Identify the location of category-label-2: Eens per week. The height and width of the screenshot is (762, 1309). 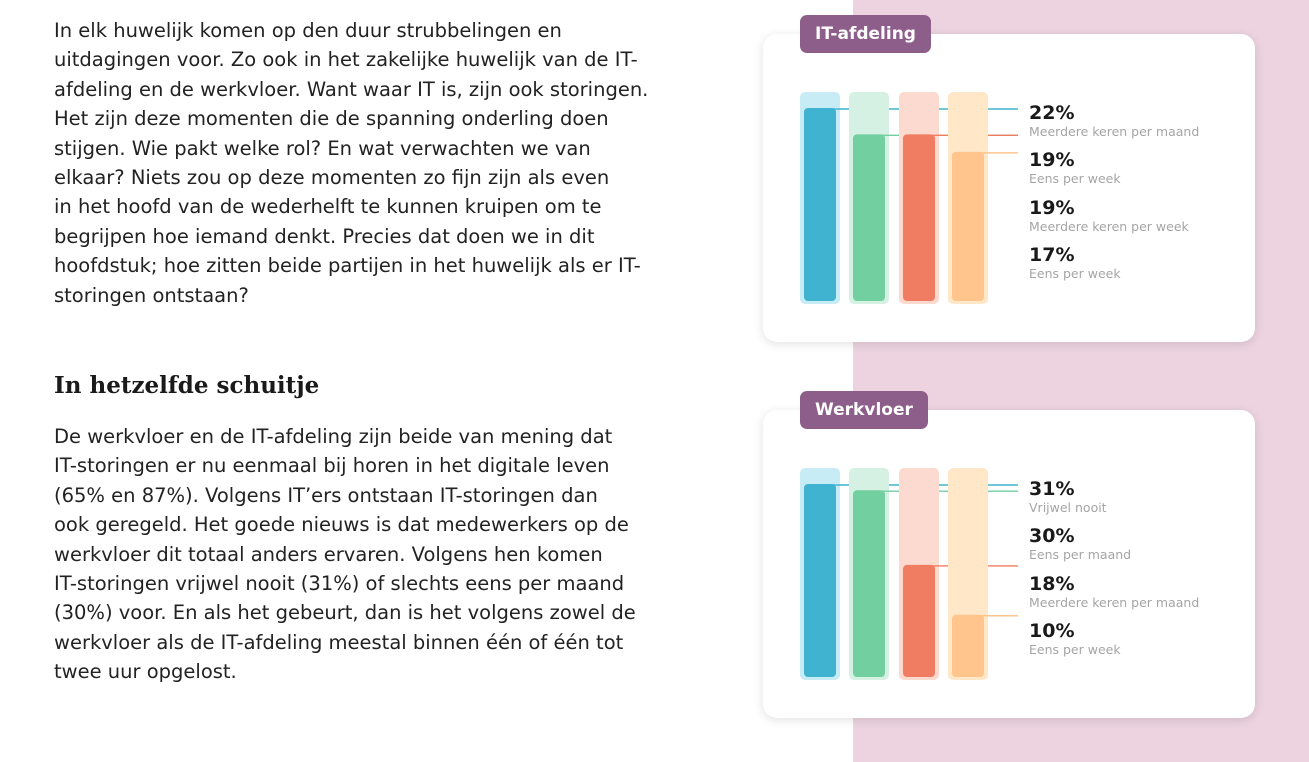
(1075, 178).